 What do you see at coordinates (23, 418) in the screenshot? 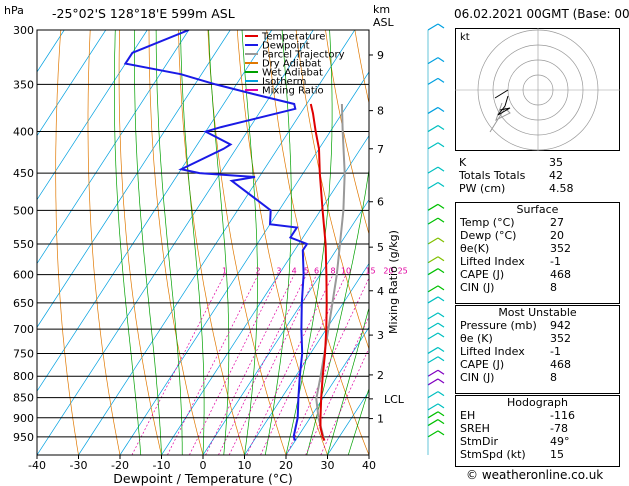
I see `pressure-tick-label: 900` at bounding box center [23, 418].